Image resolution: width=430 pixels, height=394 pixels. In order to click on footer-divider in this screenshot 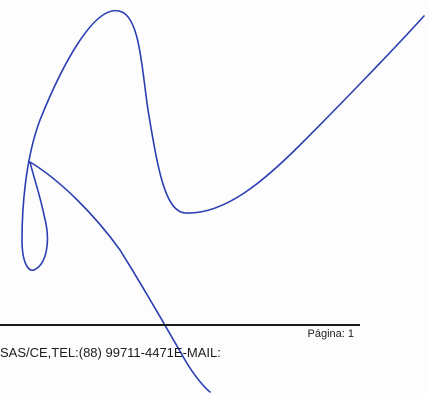, I will do `click(180, 325)`.